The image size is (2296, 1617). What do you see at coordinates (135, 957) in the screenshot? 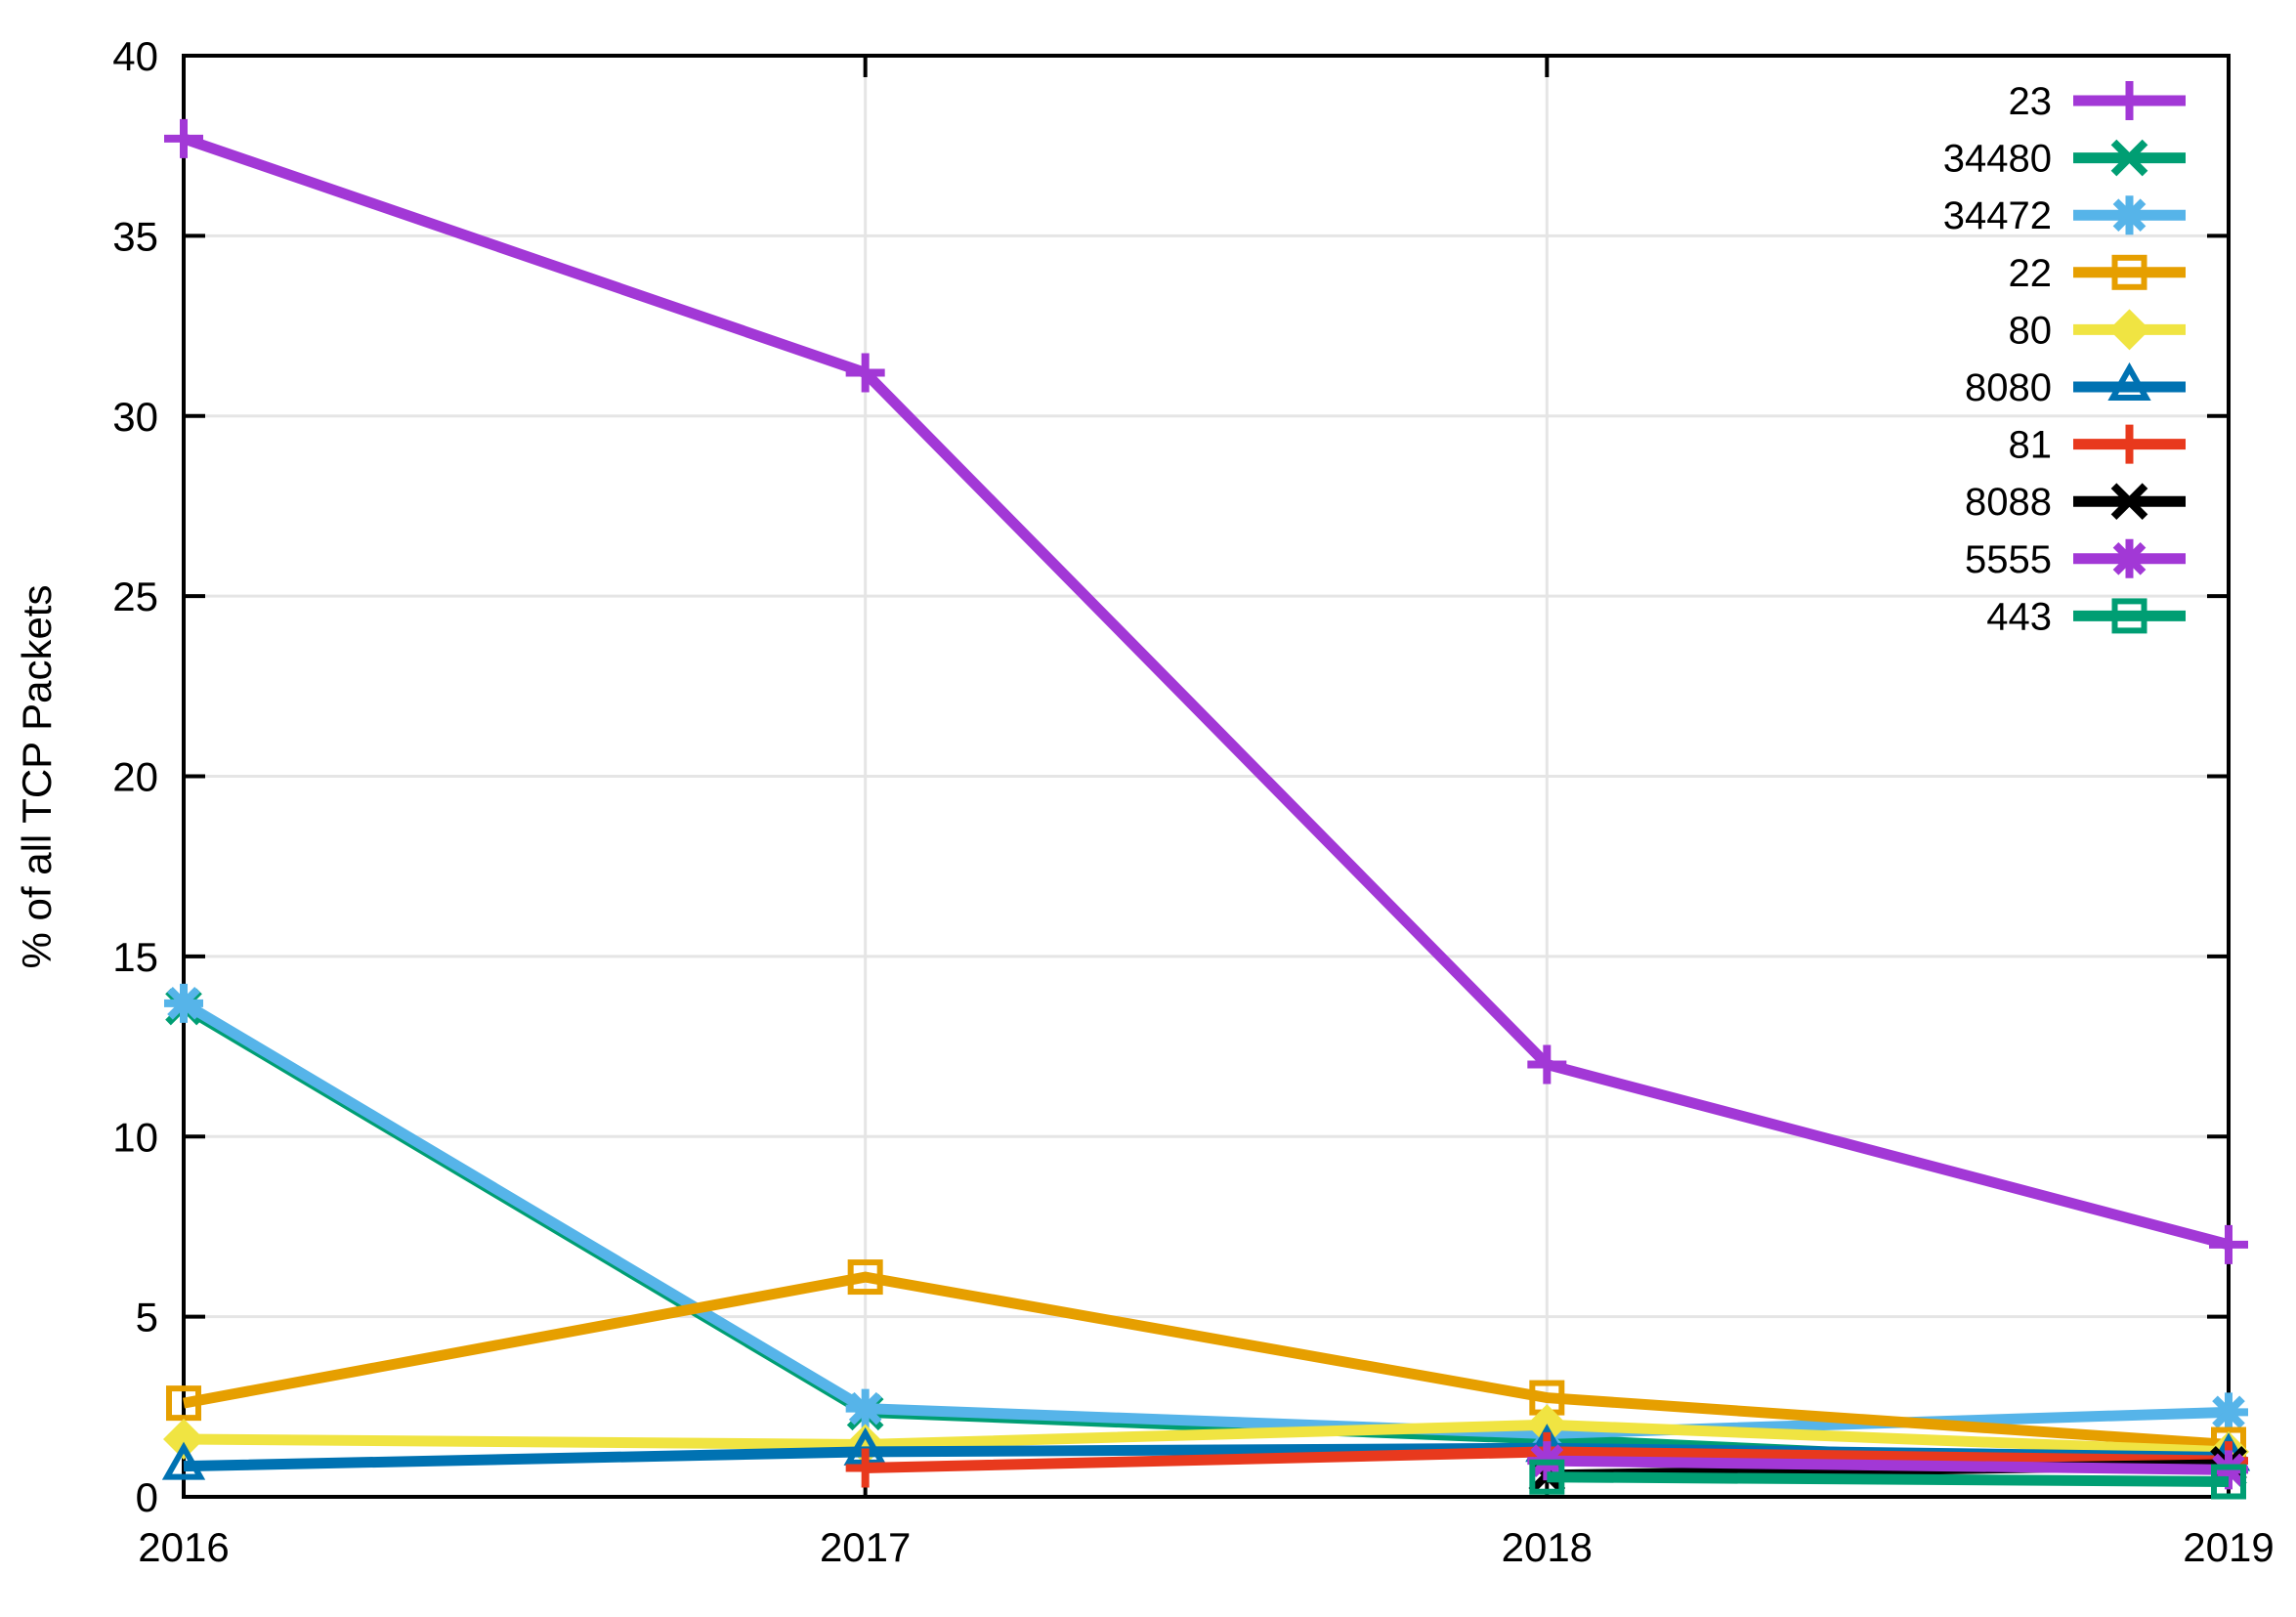
I see `y-tick-label: 15` at bounding box center [135, 957].